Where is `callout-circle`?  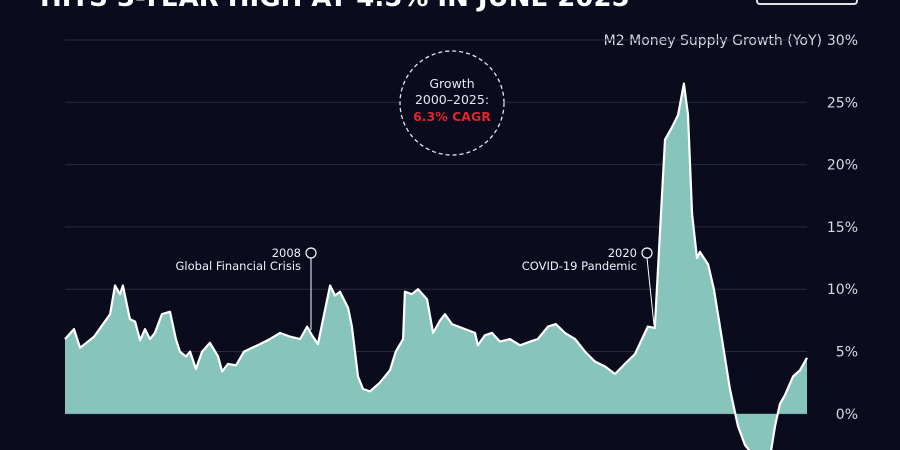
callout-circle is located at coordinates (452, 103).